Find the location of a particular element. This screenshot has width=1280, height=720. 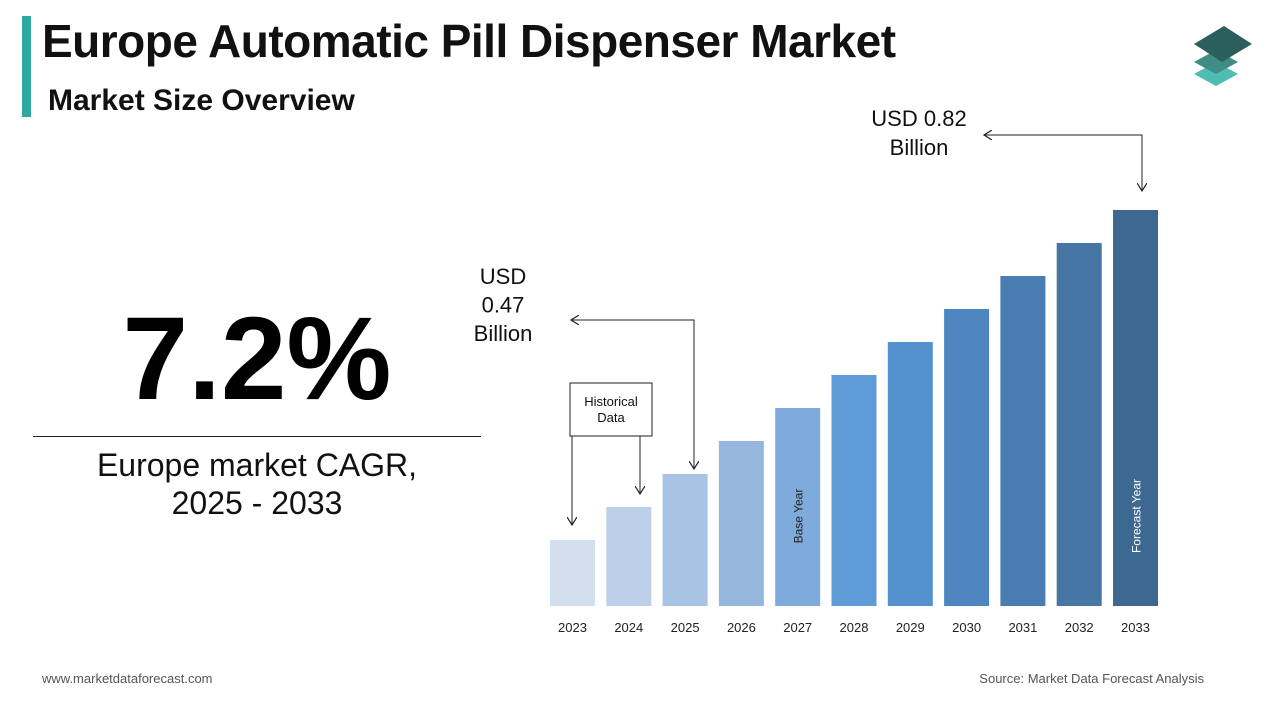

cagr-divider is located at coordinates (257, 436).